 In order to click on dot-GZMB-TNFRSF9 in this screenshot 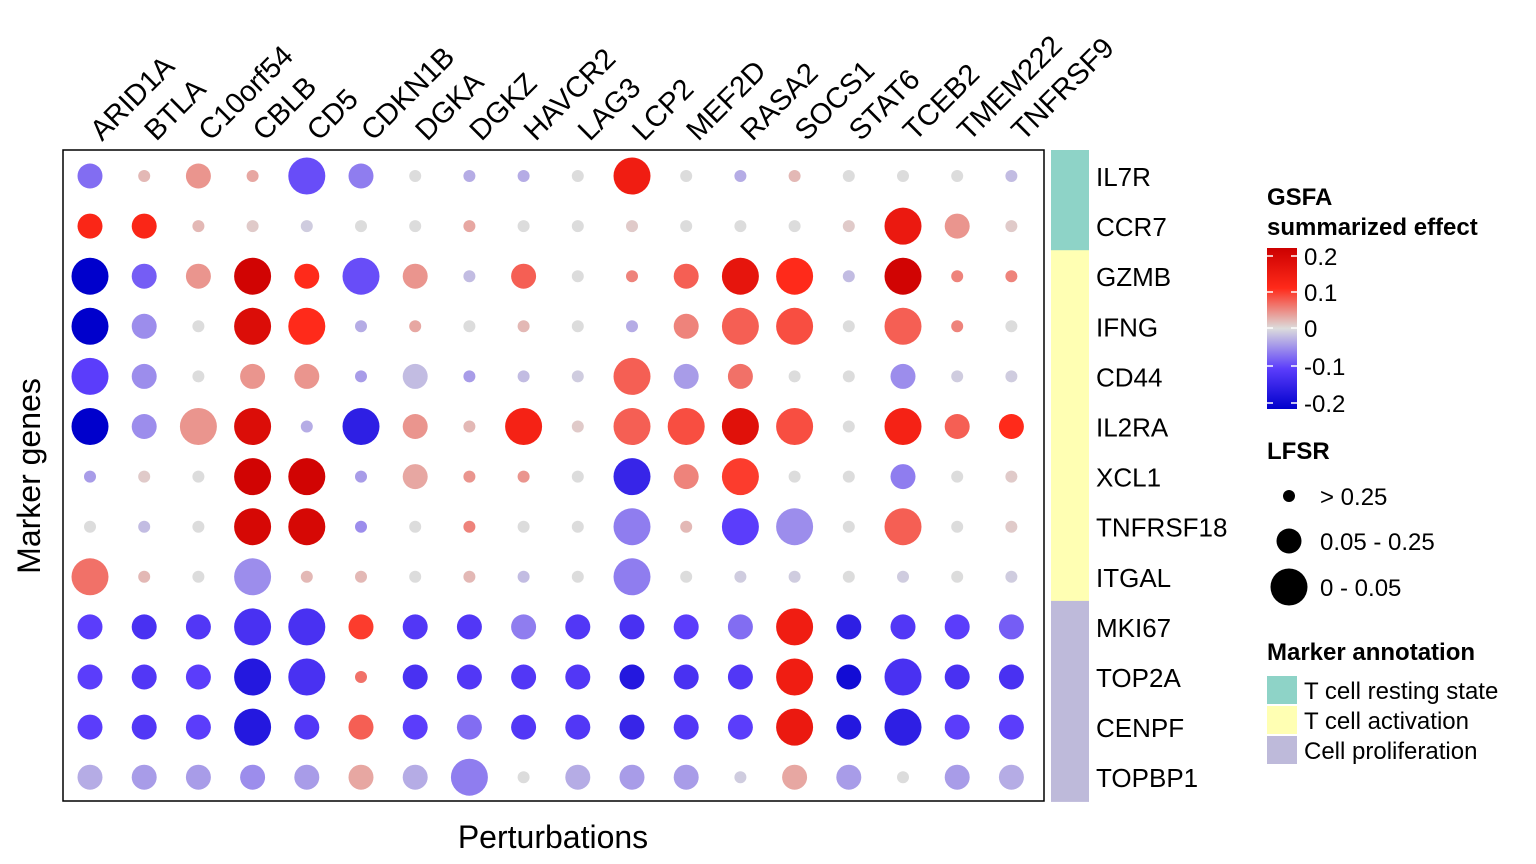, I will do `click(1011, 276)`.